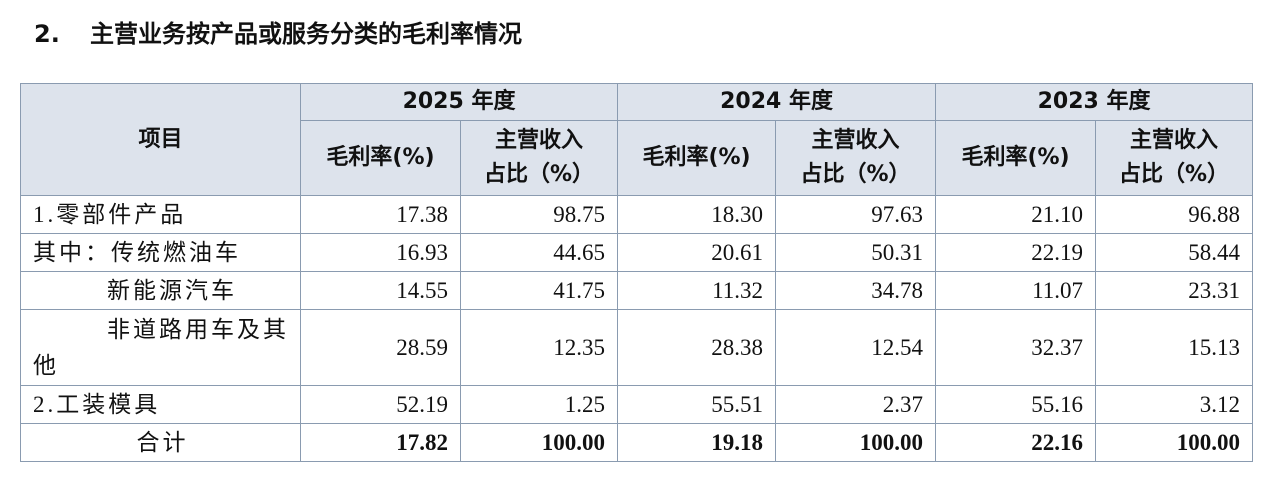  Describe the element at coordinates (1016, 290) in the screenshot. I see `cell-value: 11.07` at that location.